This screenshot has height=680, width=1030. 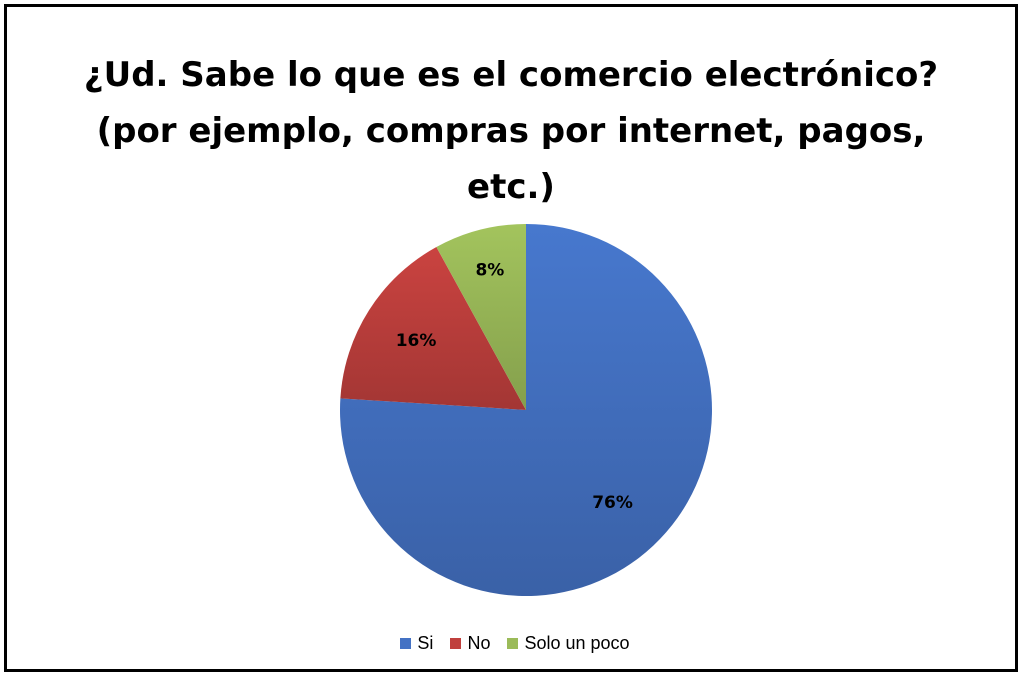 What do you see at coordinates (425, 643) in the screenshot?
I see `legend-label-si: Si` at bounding box center [425, 643].